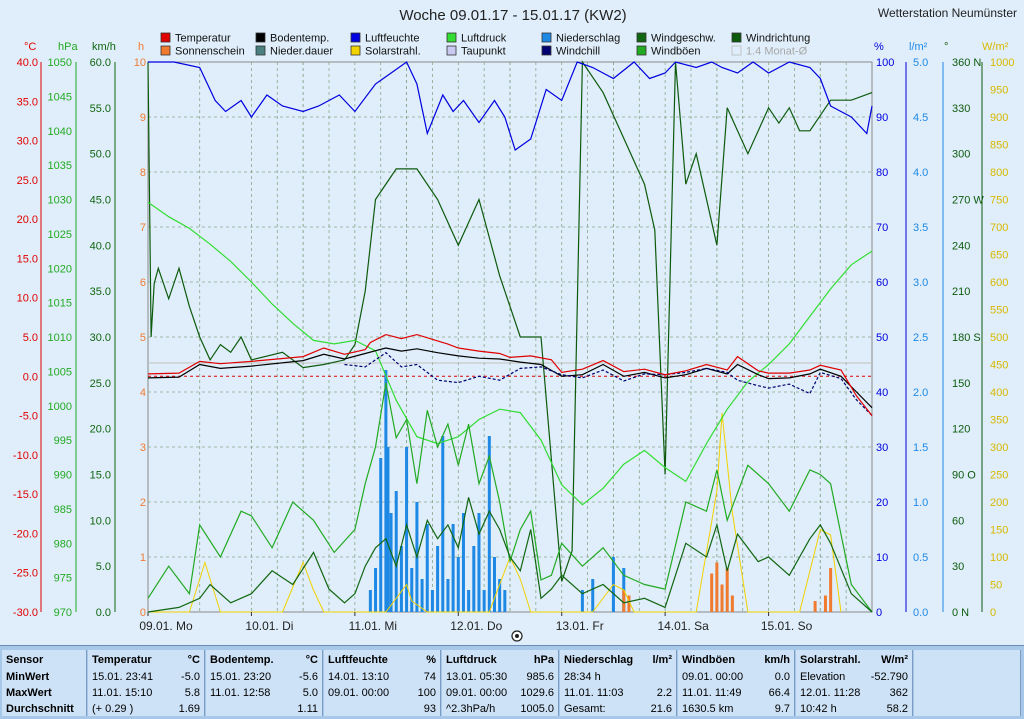  Describe the element at coordinates (676, 52) in the screenshot. I see `legend-label: Windböen` at that location.